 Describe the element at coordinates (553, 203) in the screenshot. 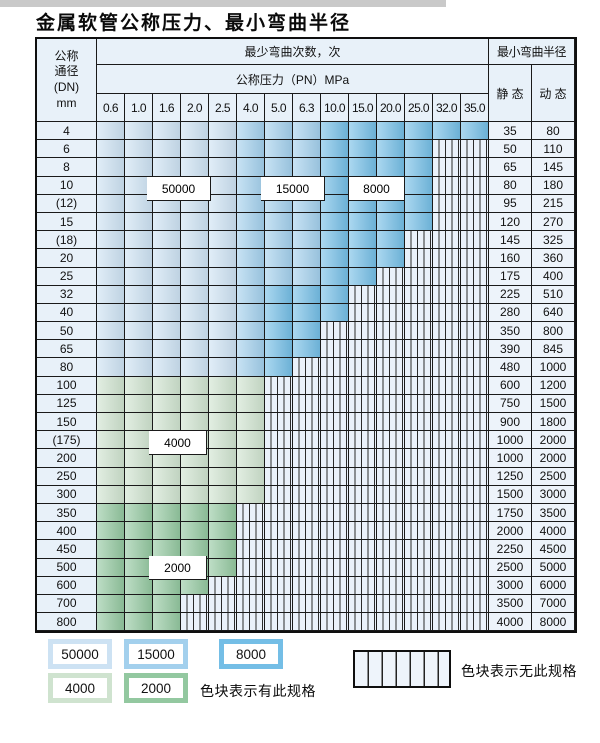

I see `dynamic-radius-value: 215` at that location.